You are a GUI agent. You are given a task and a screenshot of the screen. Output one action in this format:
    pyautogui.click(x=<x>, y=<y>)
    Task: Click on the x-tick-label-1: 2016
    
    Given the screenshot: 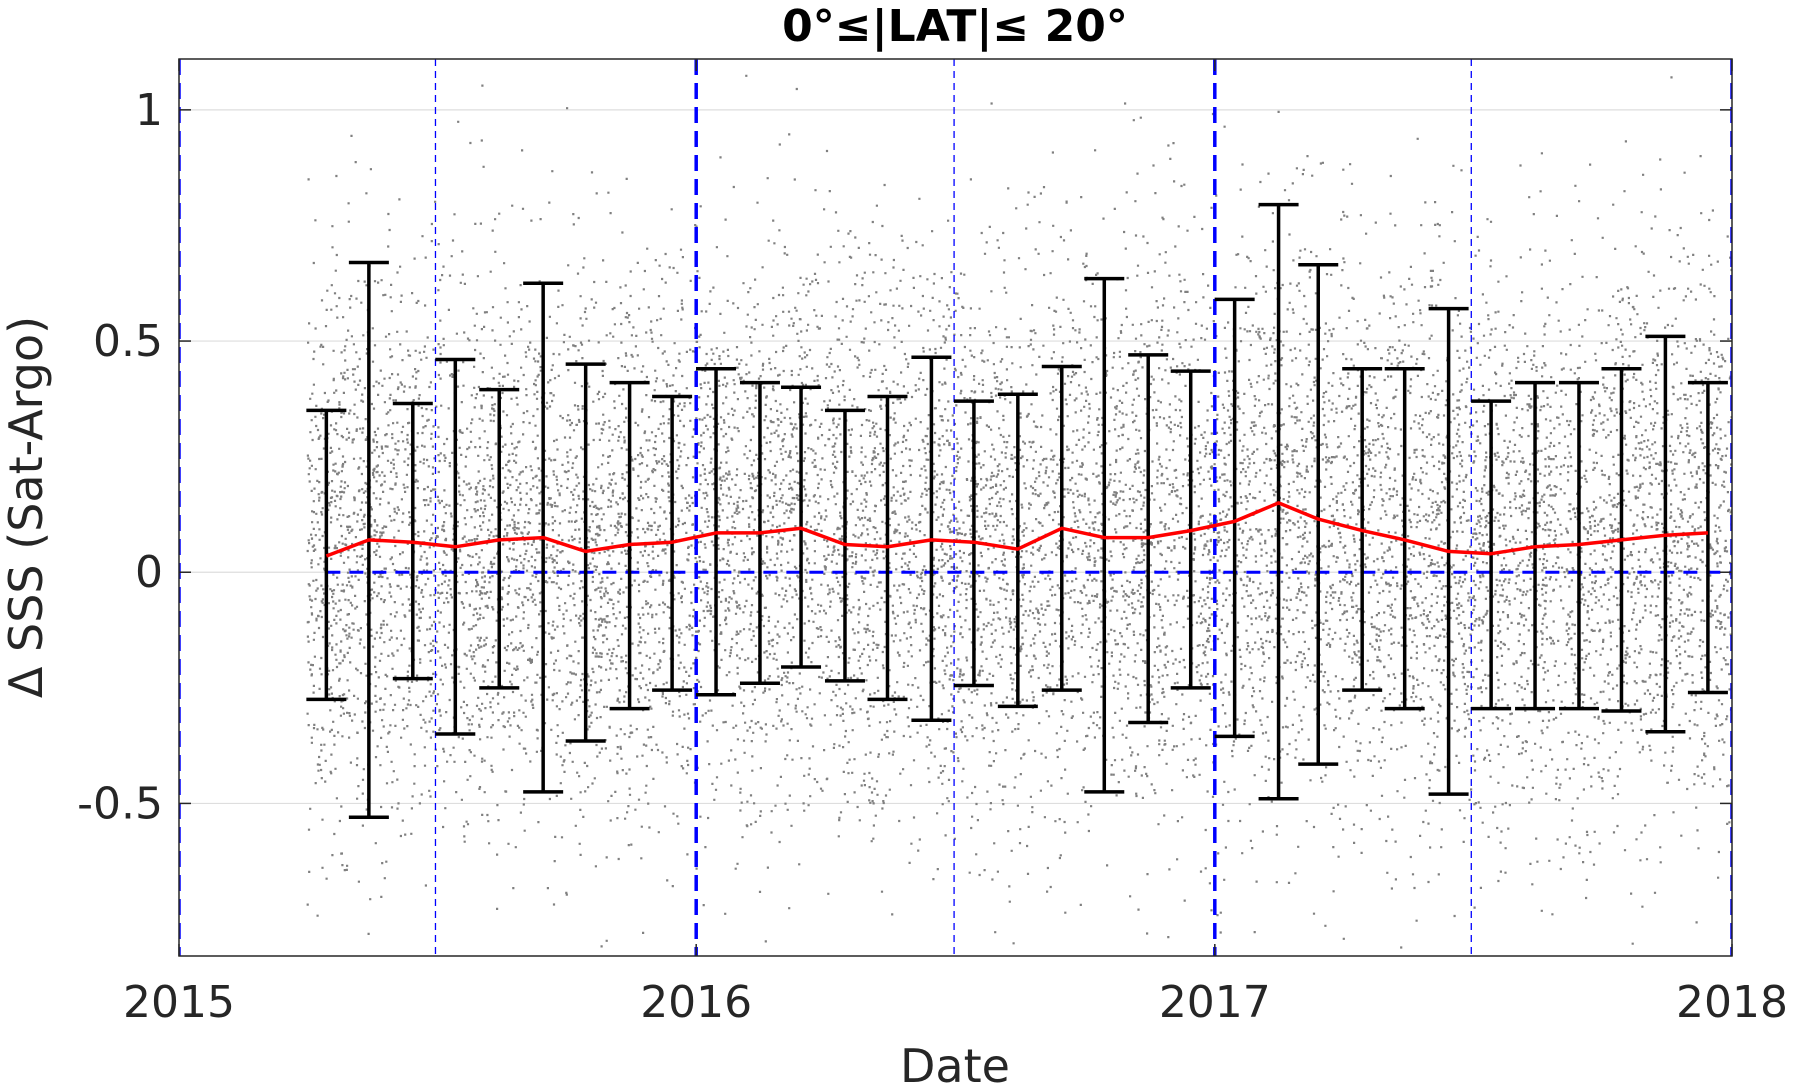 What is the action you would take?
    pyautogui.click(x=696, y=1002)
    